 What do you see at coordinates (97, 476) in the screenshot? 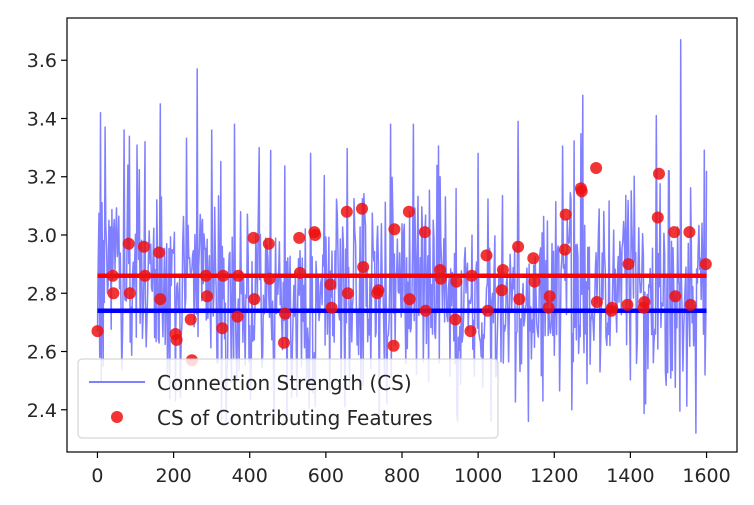
I see `x-tick-label: 0` at bounding box center [97, 476].